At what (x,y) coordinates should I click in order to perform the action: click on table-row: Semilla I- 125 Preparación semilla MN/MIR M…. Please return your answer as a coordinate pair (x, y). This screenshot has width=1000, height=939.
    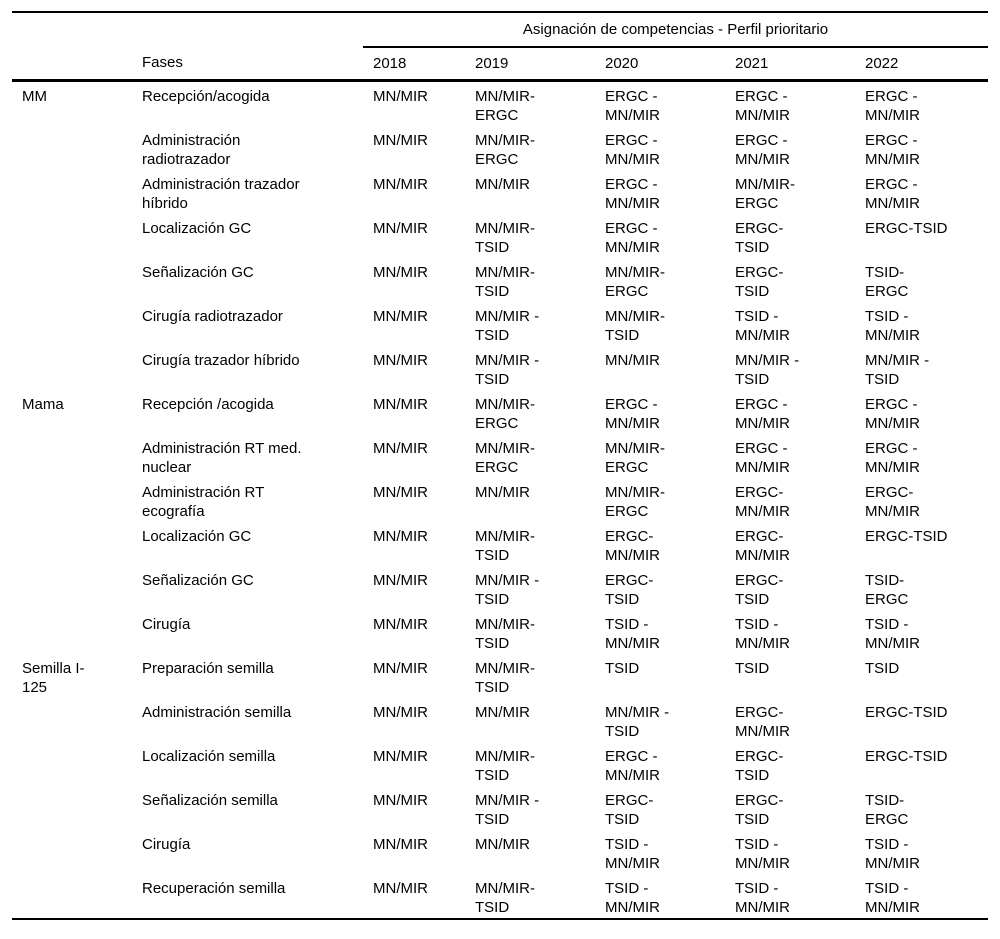
    Looking at the image, I should click on (500, 676).